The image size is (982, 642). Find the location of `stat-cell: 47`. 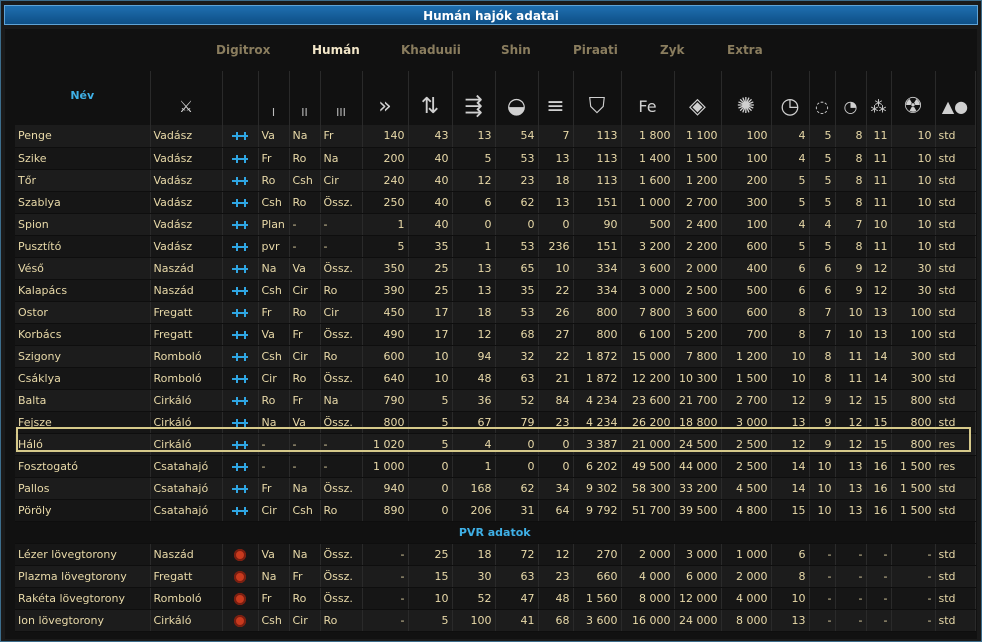

stat-cell: 47 is located at coordinates (517, 598).